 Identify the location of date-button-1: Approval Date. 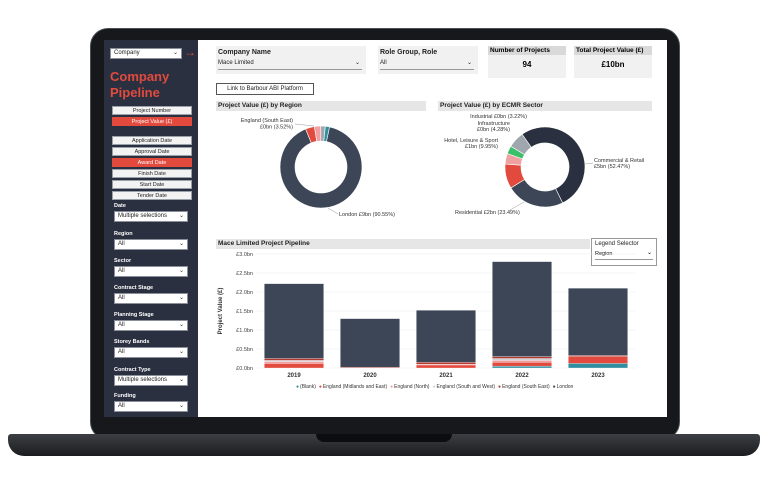
(152, 151).